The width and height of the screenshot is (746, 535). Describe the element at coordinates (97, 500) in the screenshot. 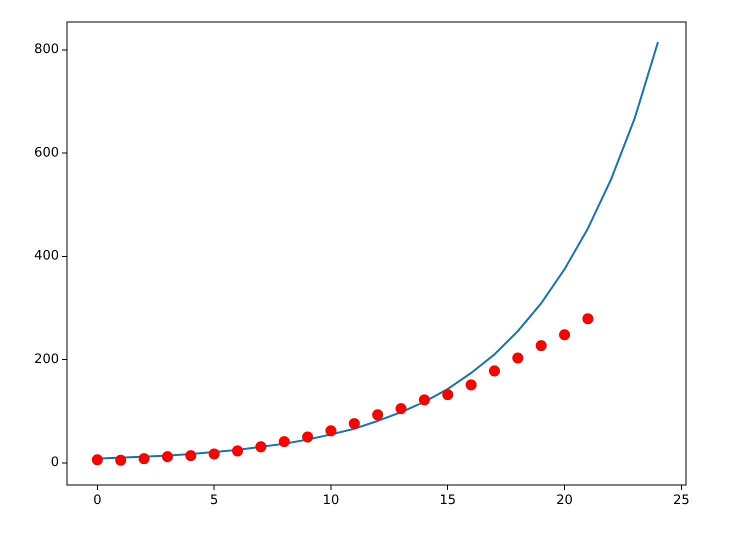

I see `x-tick-label: 0` at that location.